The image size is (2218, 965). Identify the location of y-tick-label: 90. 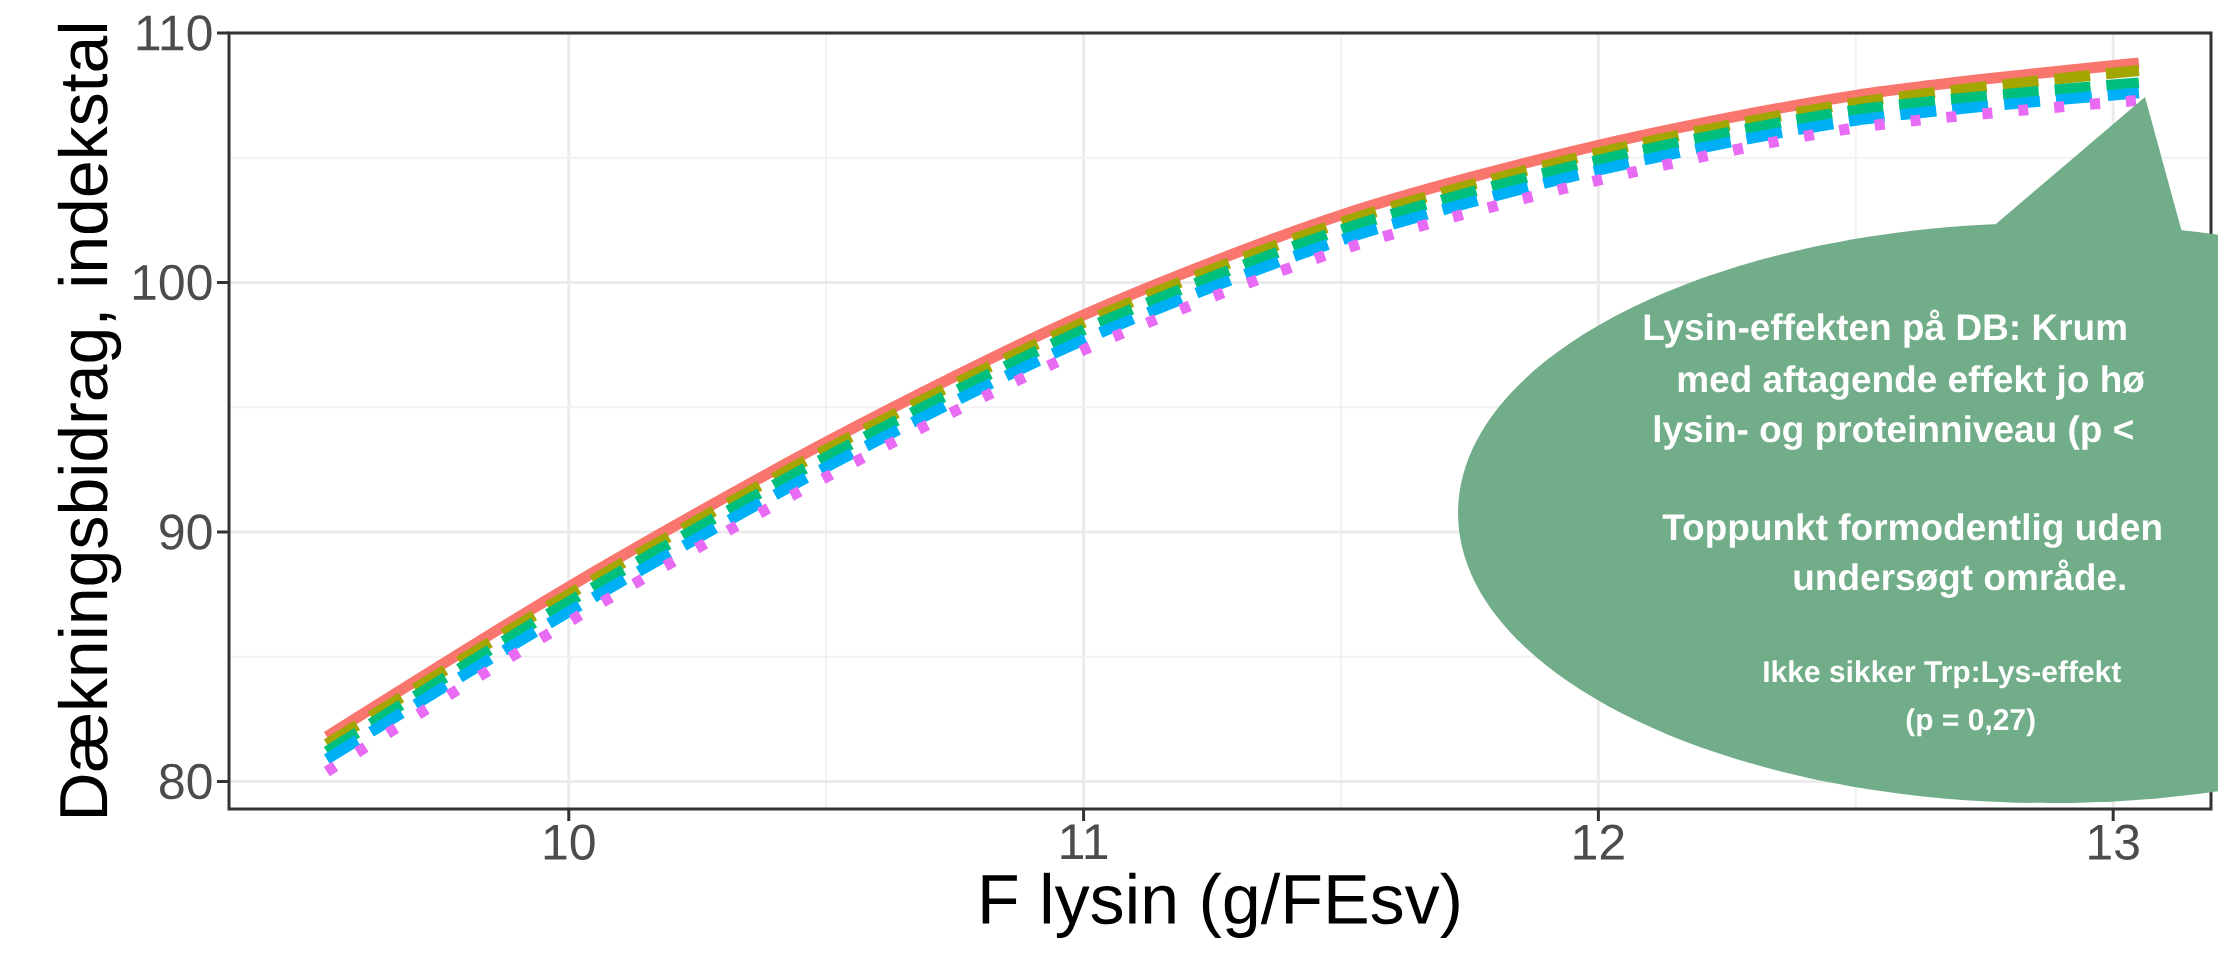
(186, 532).